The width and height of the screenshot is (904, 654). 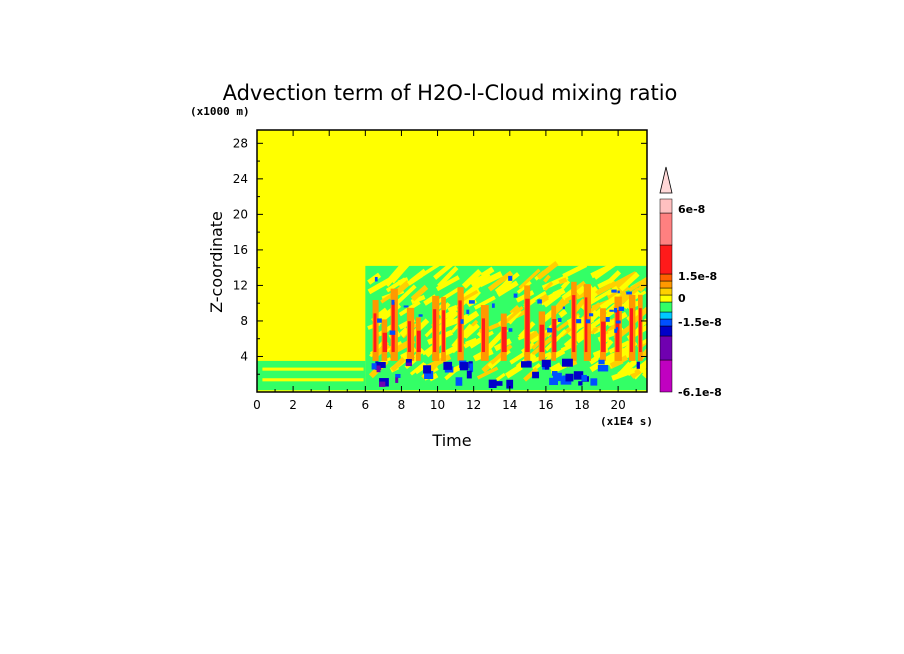 What do you see at coordinates (581, 405) in the screenshot?
I see `x-tick-label: 18` at bounding box center [581, 405].